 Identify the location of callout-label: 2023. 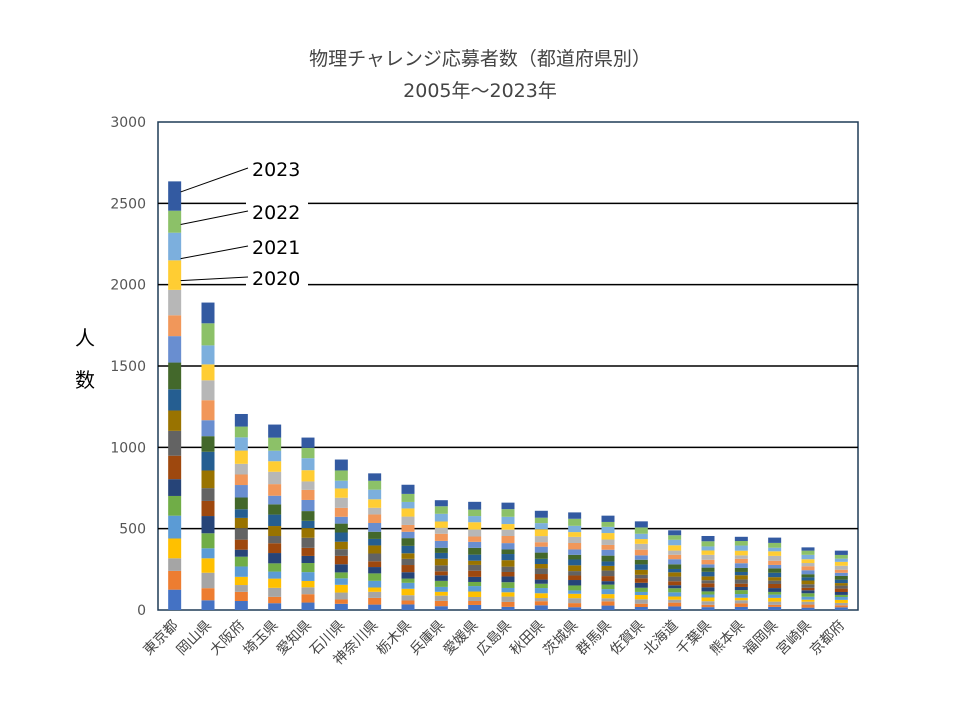
(276, 170).